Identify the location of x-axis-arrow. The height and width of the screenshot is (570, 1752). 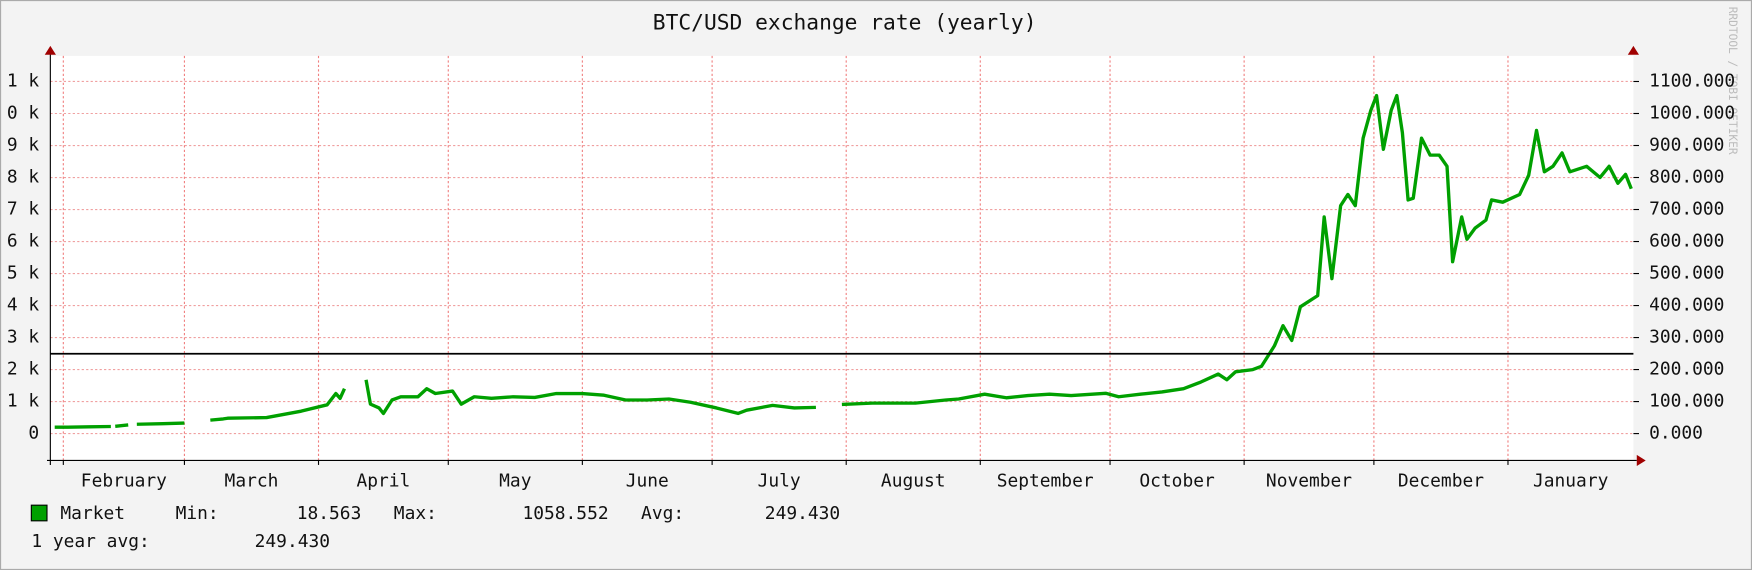
(1641, 460).